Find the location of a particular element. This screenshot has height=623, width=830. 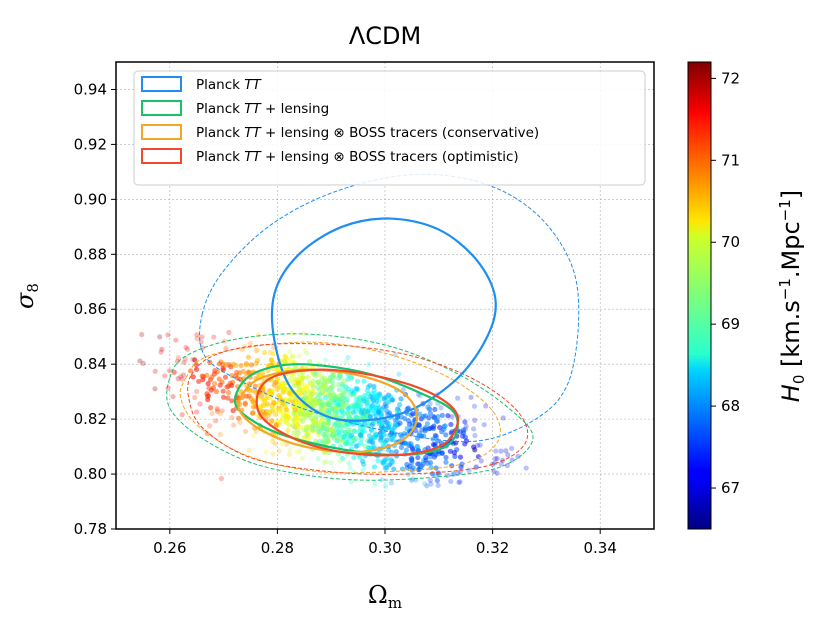

colorbar-tick-label: 68 is located at coordinates (730, 406).